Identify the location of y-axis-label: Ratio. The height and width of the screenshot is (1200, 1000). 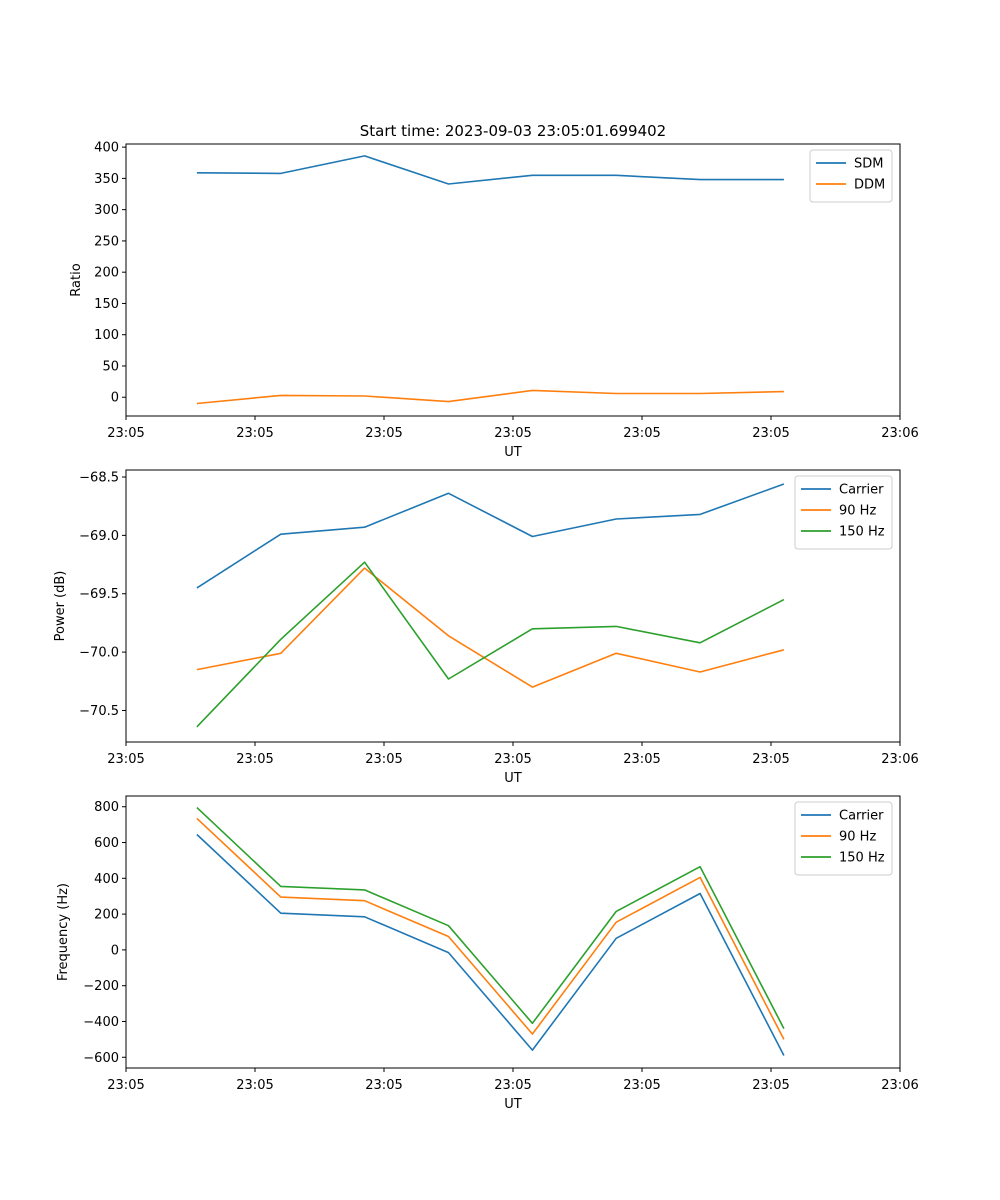
(76, 279).